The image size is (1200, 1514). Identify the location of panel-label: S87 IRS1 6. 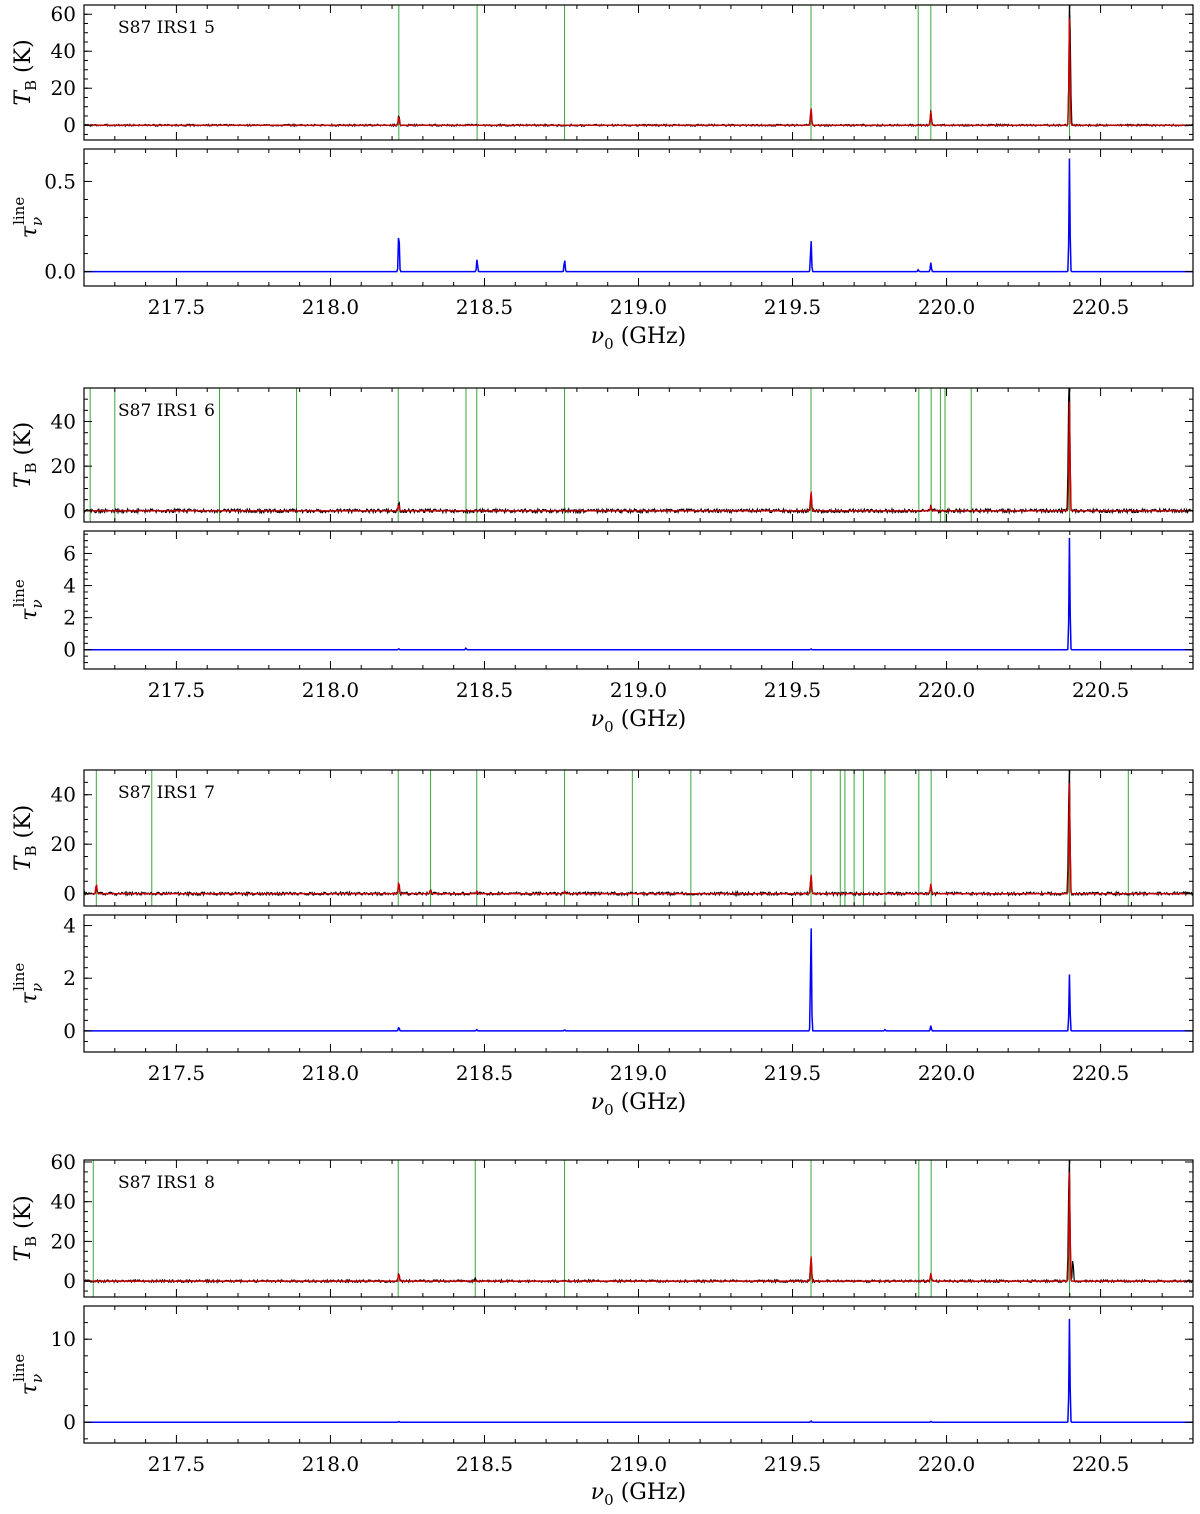
(166, 411).